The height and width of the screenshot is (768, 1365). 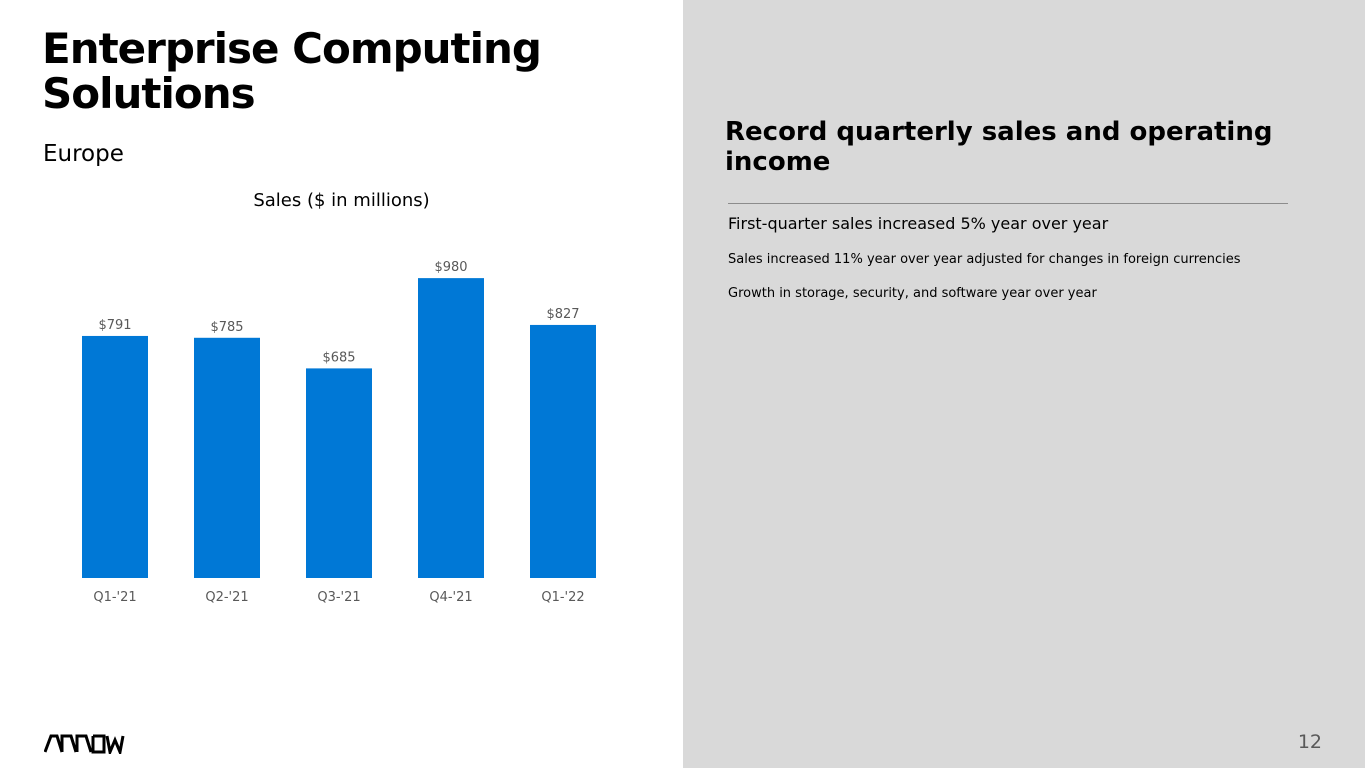 What do you see at coordinates (114, 597) in the screenshot?
I see `x-tick-label-0: Q1-'21` at bounding box center [114, 597].